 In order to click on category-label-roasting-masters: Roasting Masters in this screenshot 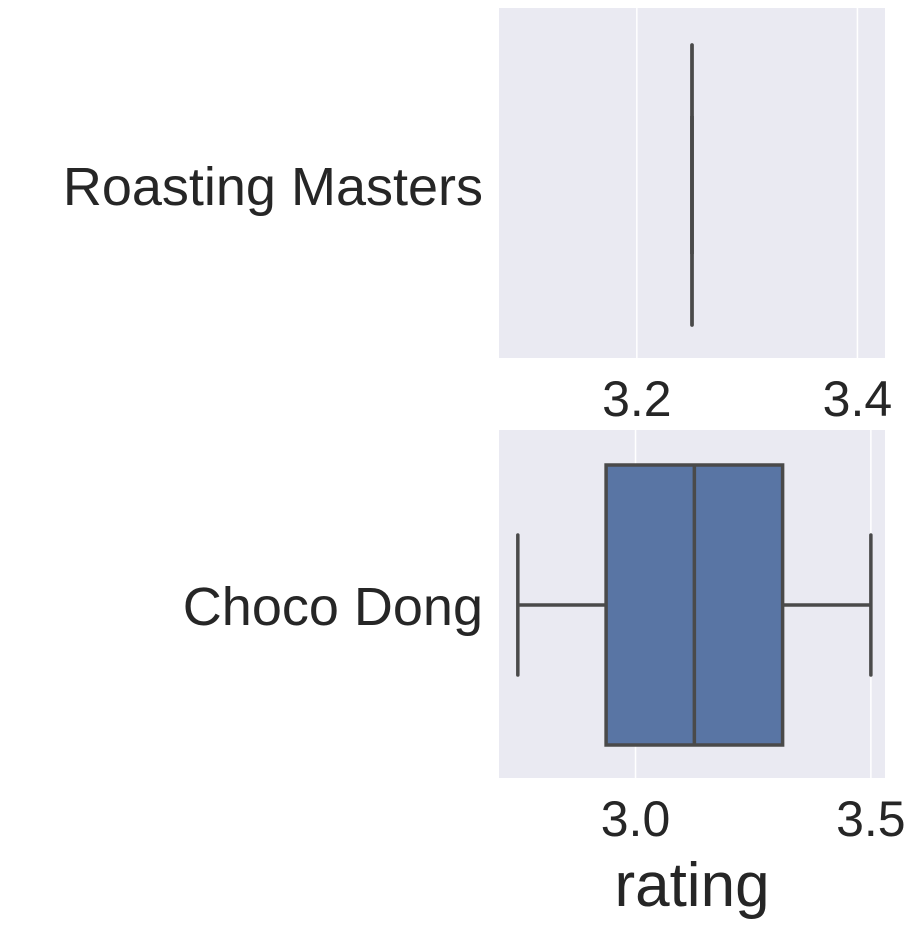, I will do `click(273, 187)`.